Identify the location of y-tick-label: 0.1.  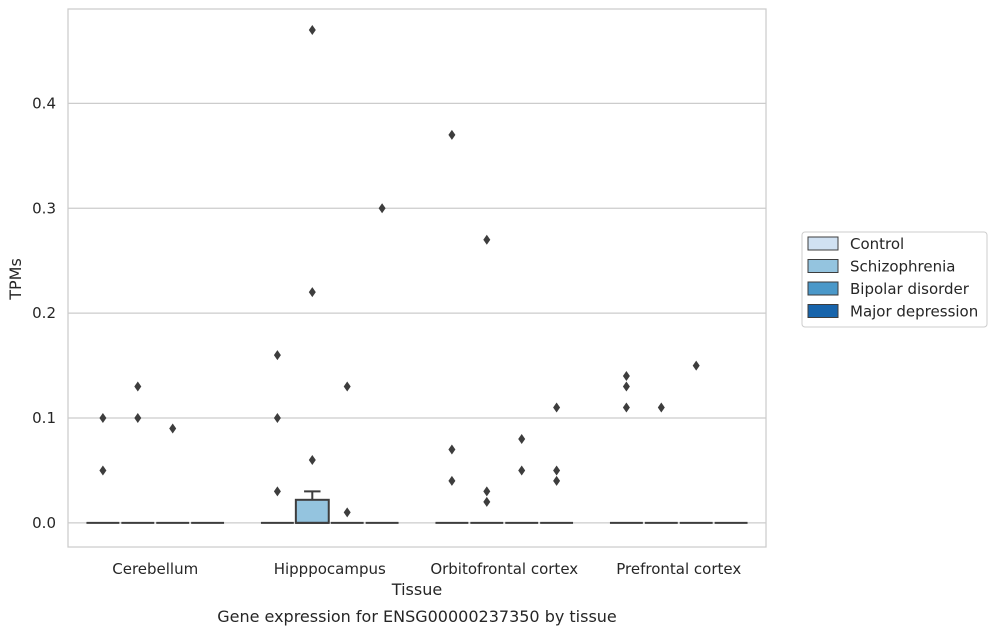
(44, 418).